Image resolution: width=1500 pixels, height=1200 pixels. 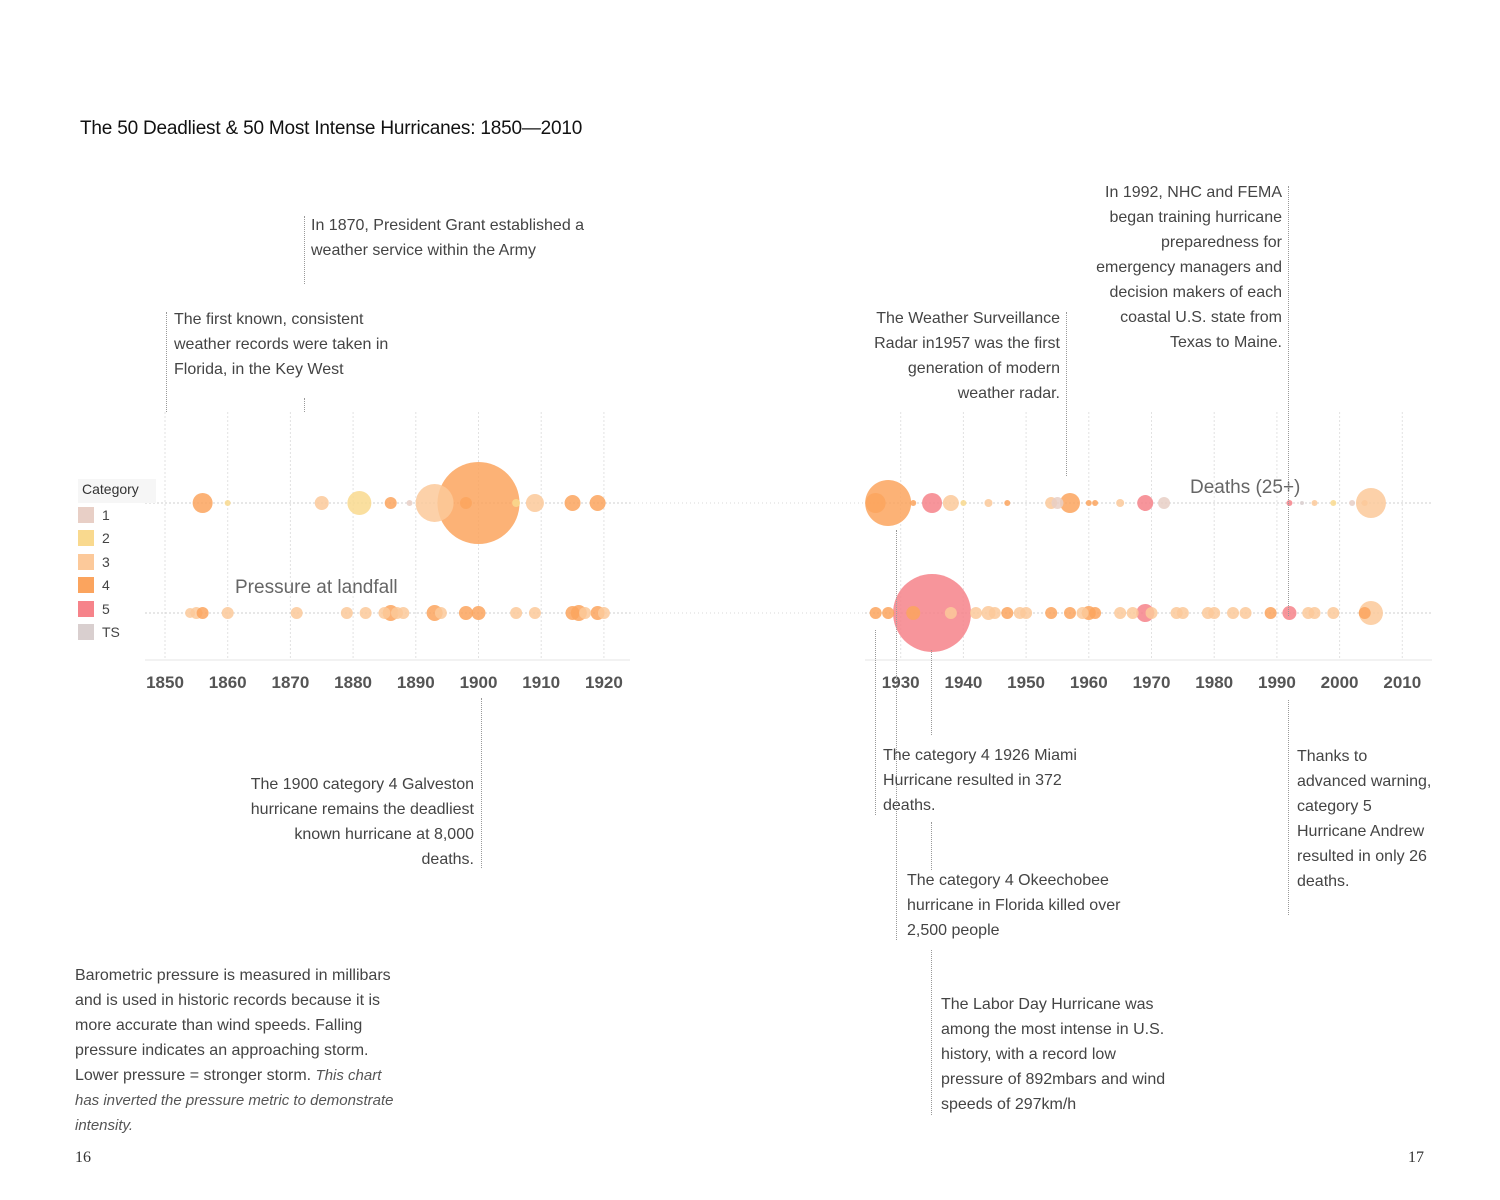 What do you see at coordinates (931, 1032) in the screenshot?
I see `leader-line-labor-day-low` at bounding box center [931, 1032].